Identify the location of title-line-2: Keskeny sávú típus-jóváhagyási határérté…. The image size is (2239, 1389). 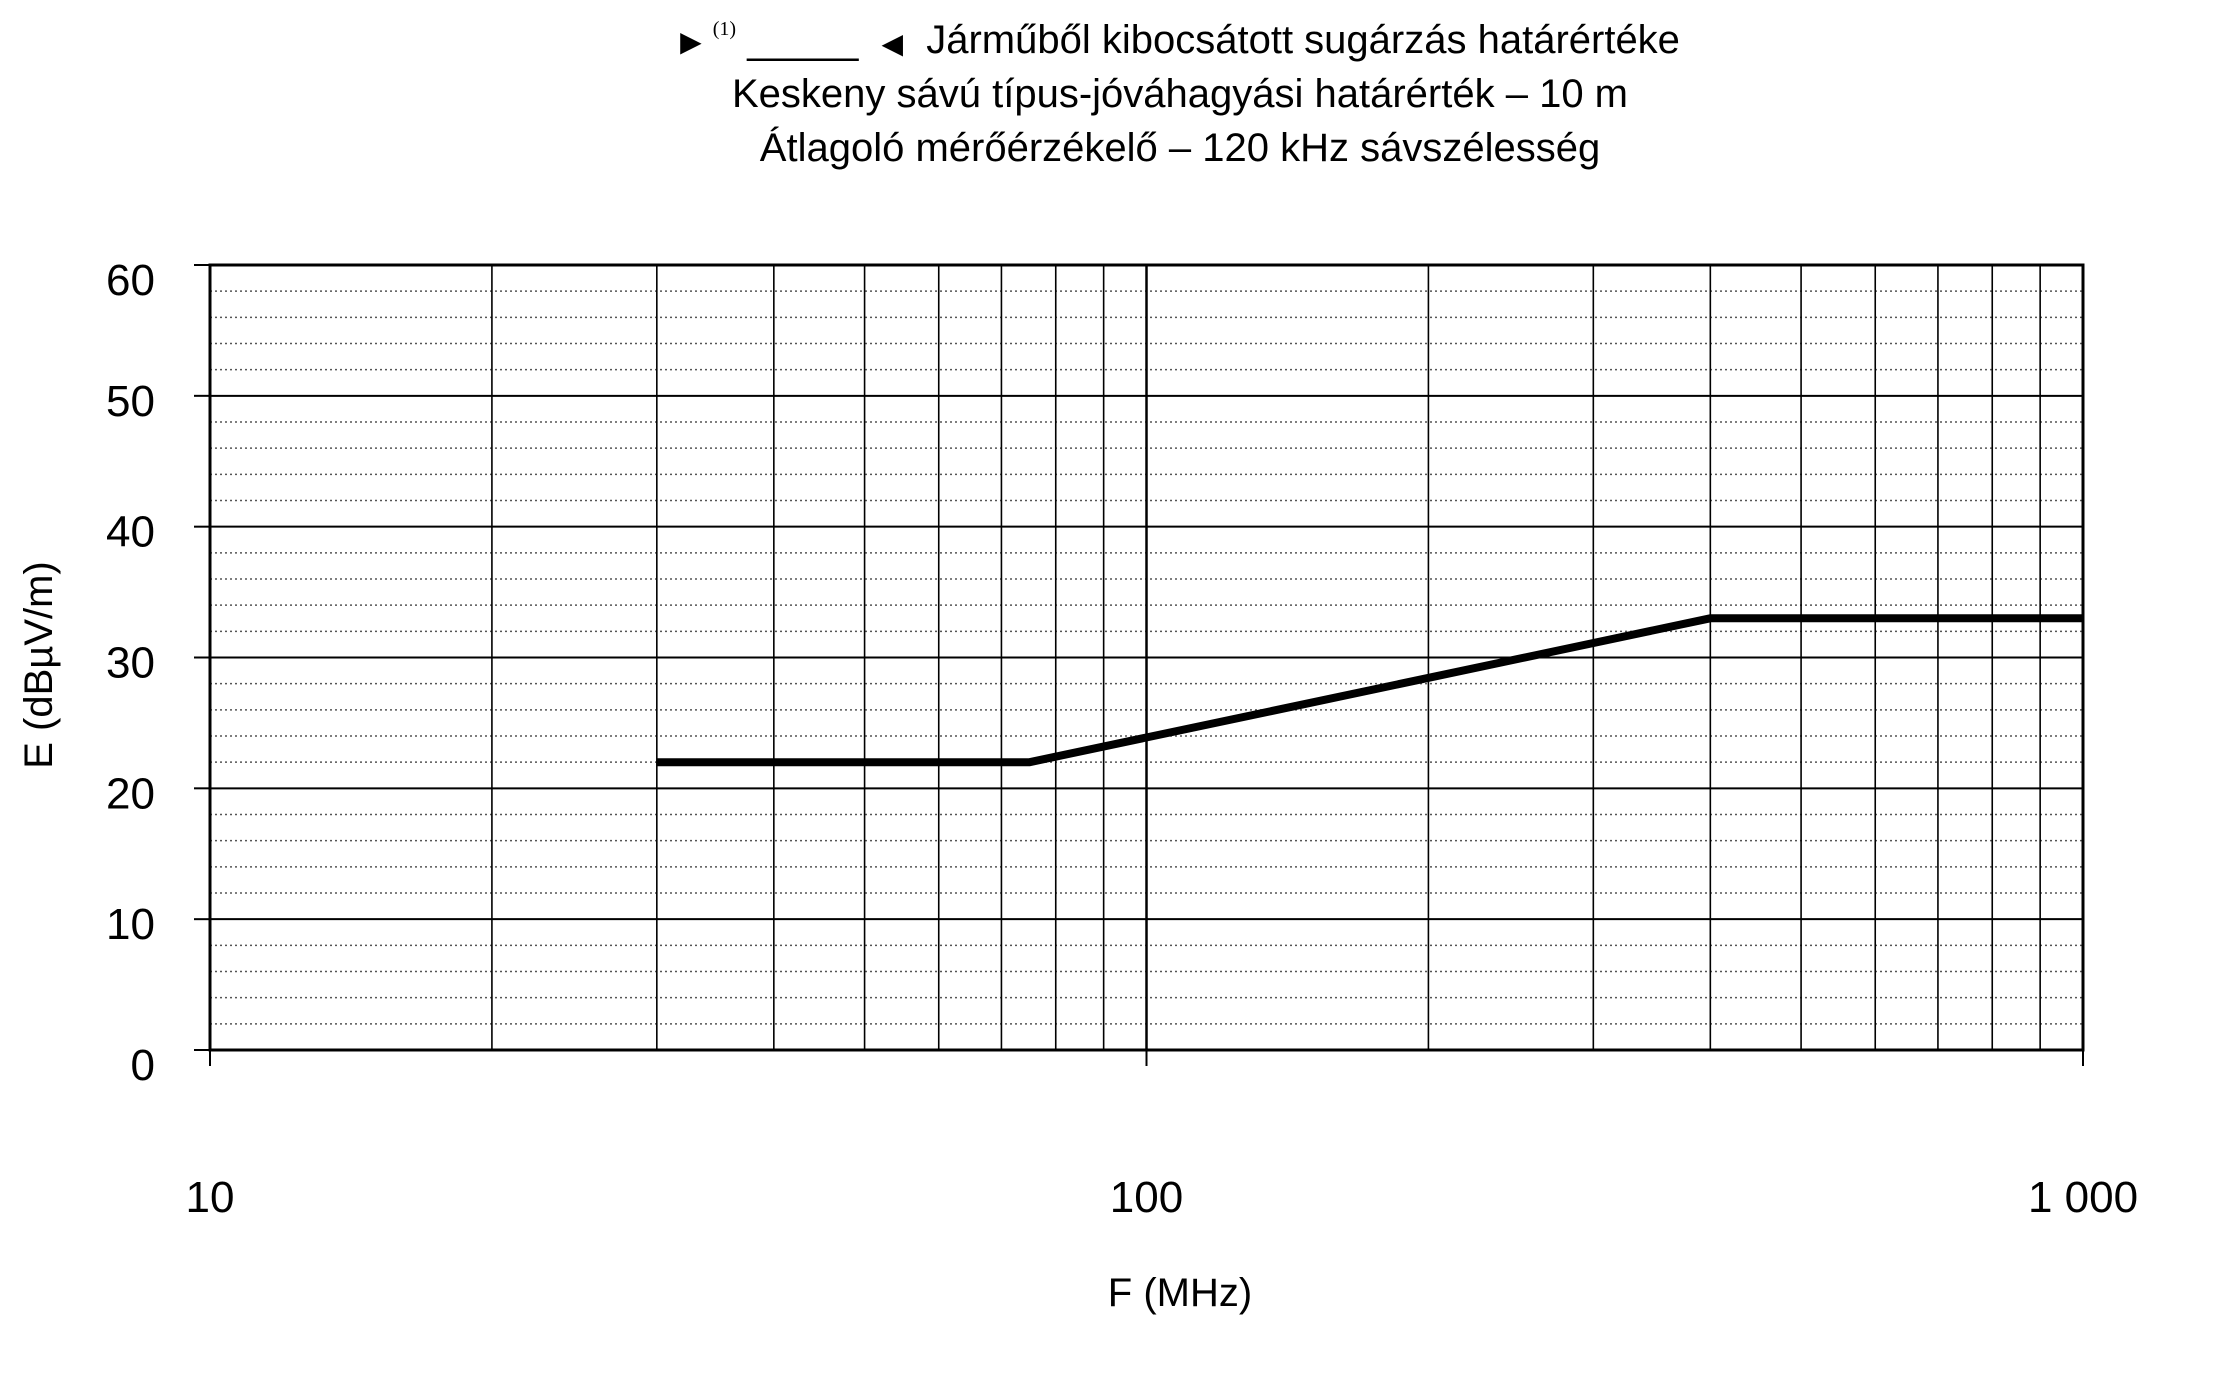
(1180, 94).